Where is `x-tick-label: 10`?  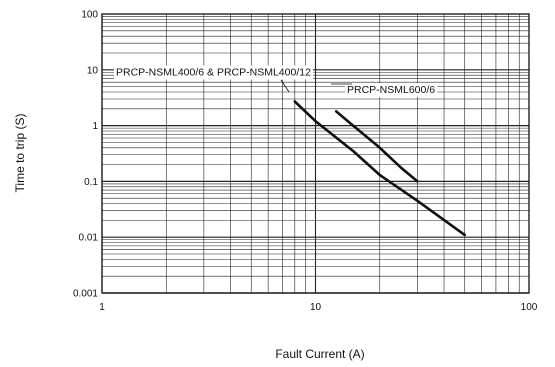 x-tick-label: 10 is located at coordinates (316, 307).